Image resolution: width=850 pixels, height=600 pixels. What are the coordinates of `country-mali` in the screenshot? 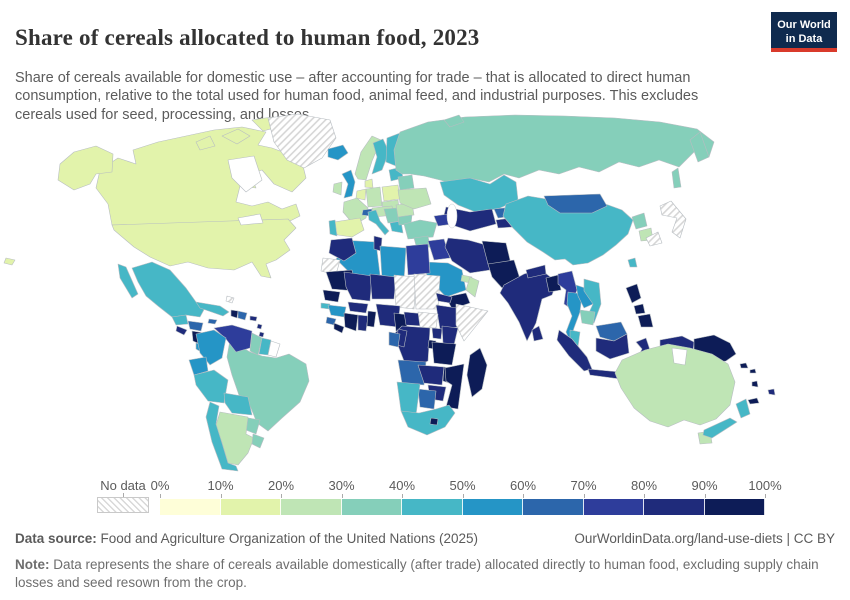 It's located at (358, 286).